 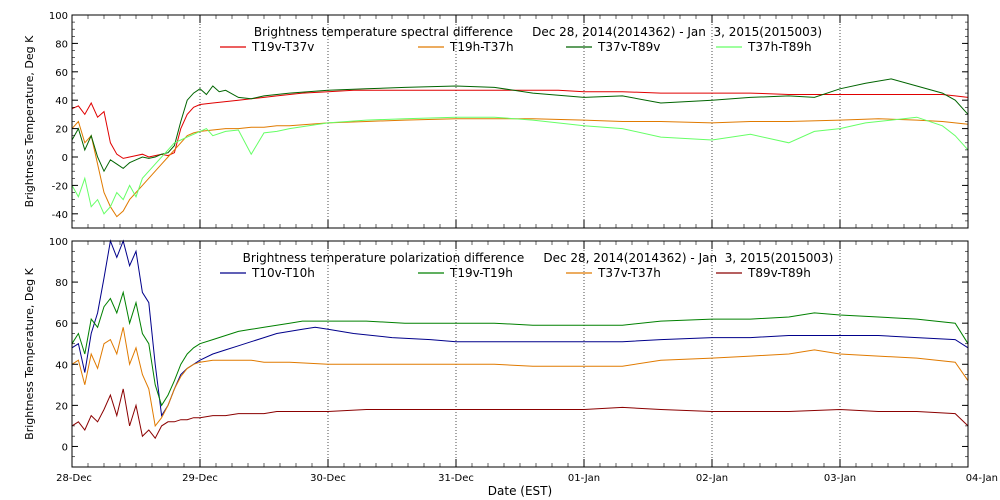 What do you see at coordinates (520, 491) in the screenshot?
I see `x-axis-label: Date (EST)` at bounding box center [520, 491].